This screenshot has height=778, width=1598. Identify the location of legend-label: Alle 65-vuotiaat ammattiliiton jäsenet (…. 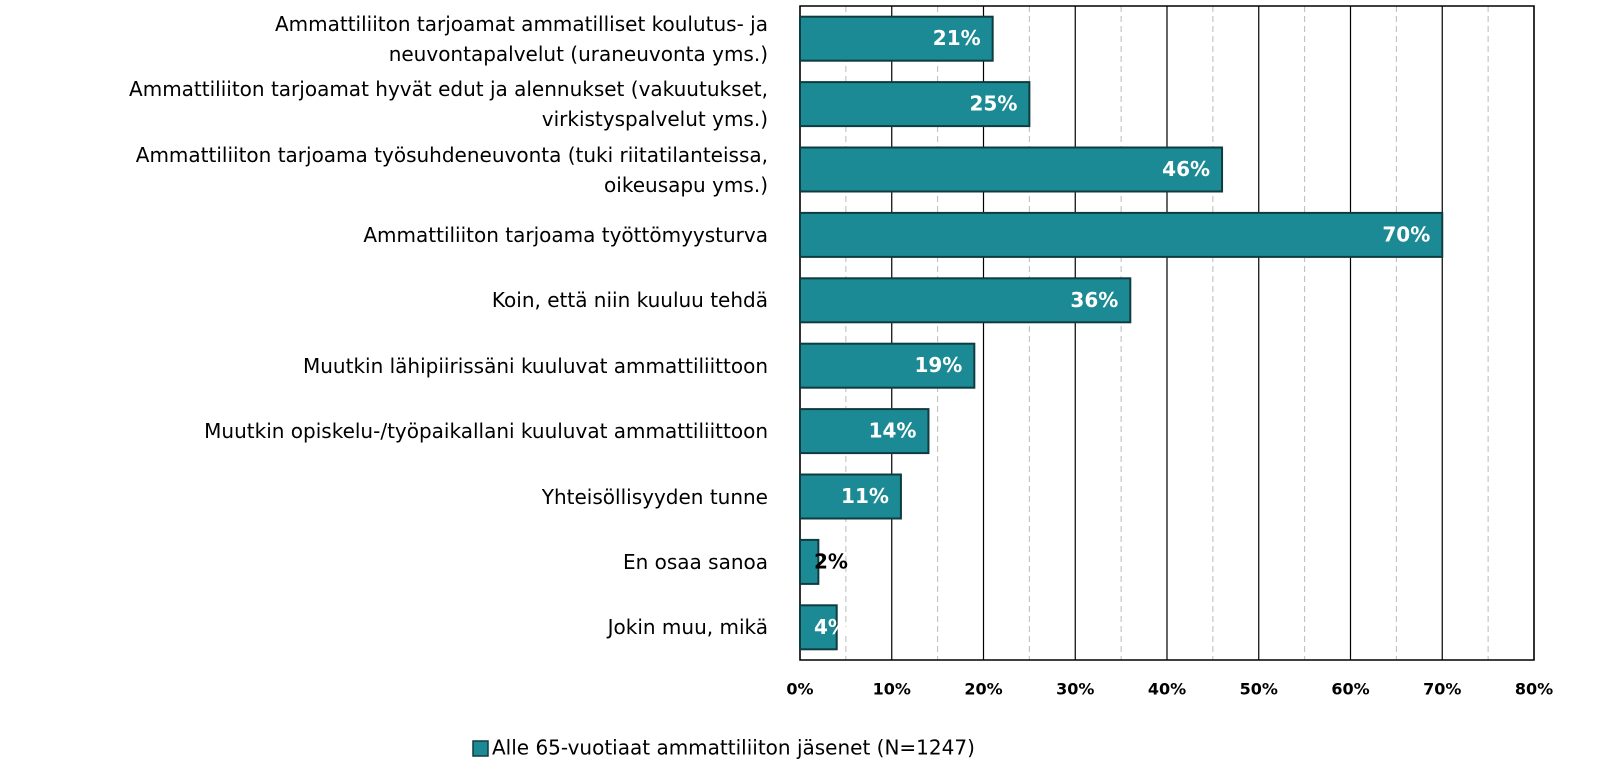
(733, 748).